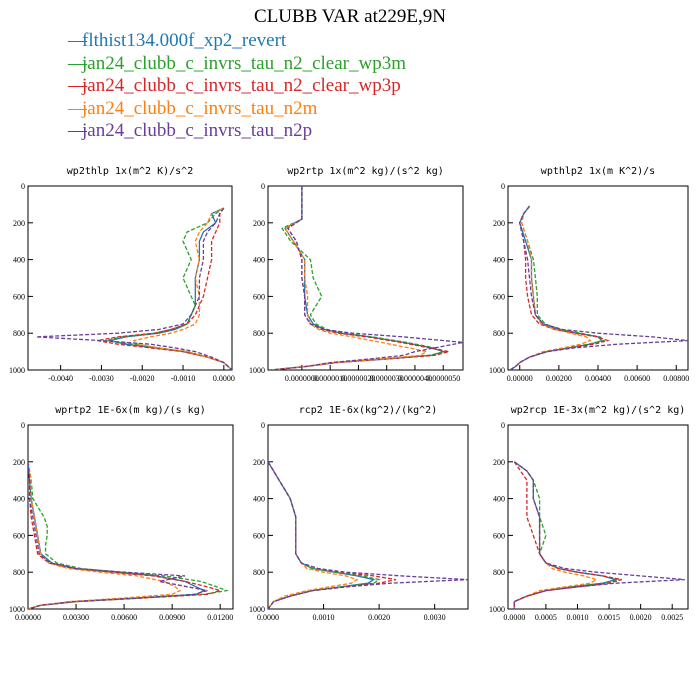  What do you see at coordinates (172, 617) in the screenshot?
I see `x-tick-label: 0.00900` at bounding box center [172, 617].